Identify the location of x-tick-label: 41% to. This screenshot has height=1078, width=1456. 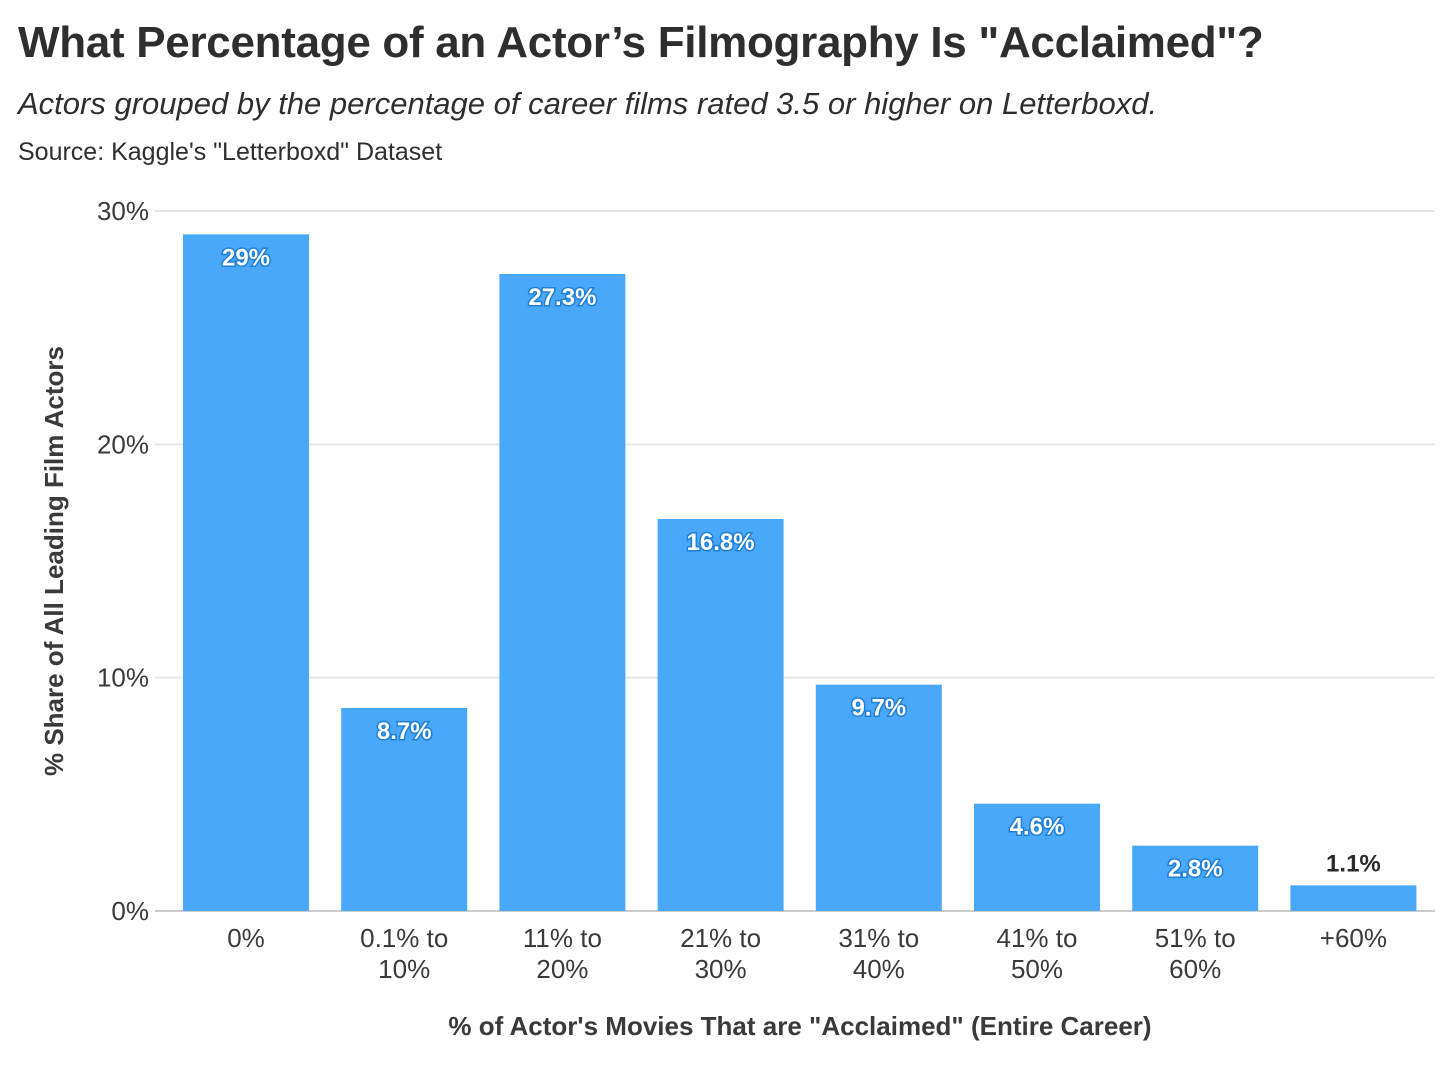
(1037, 938).